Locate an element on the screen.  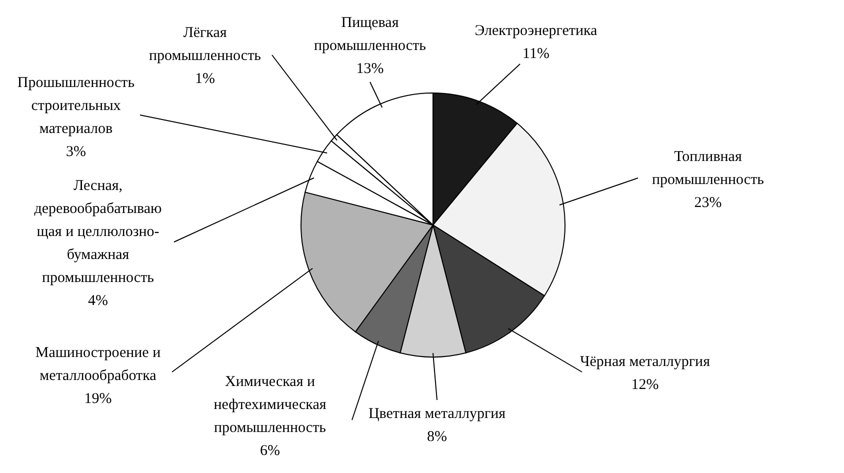
slice-label: Химическая и нефтехимическая промышленность is located at coordinates (270, 405).